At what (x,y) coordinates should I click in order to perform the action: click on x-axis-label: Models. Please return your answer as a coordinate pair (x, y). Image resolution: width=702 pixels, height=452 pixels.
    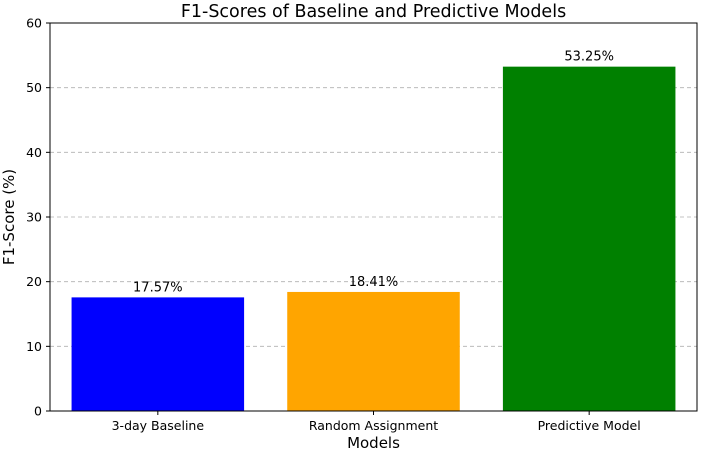
    Looking at the image, I should click on (373, 443).